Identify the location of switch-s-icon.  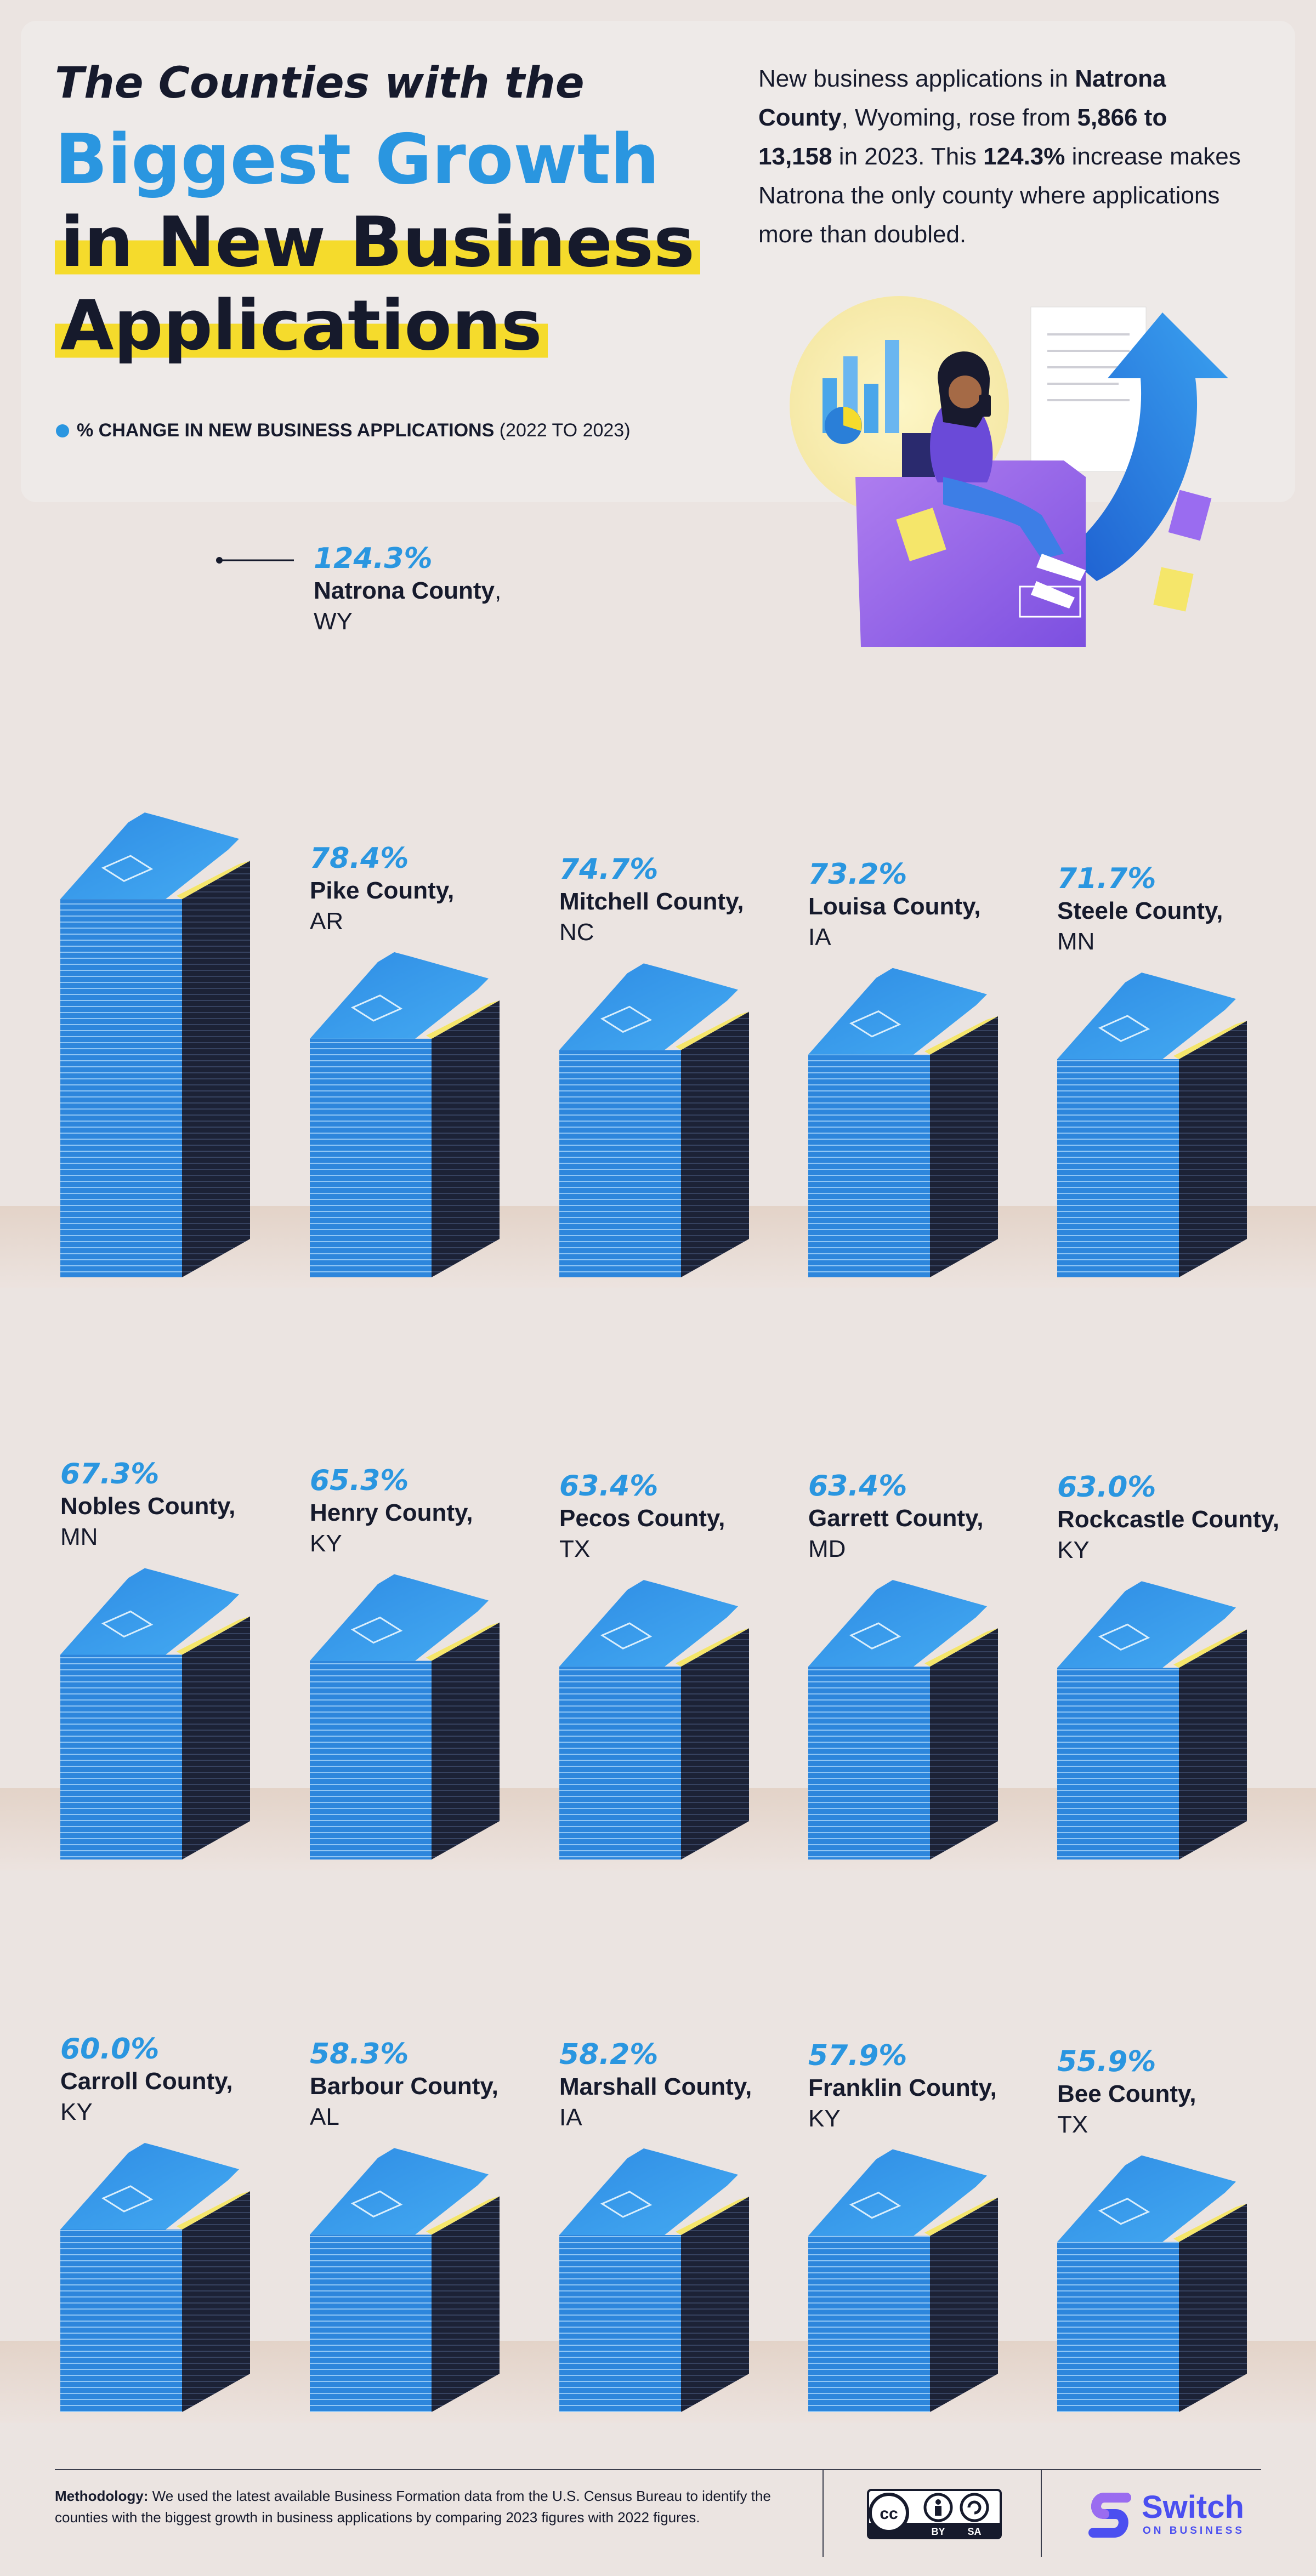
(1109, 2515).